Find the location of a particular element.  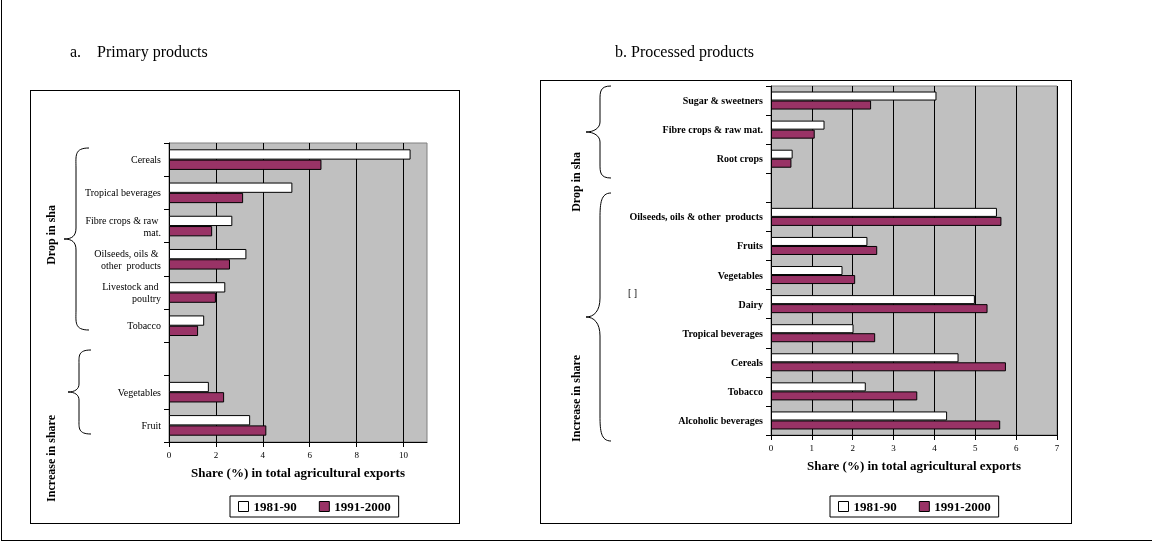

x-tick-label: 7 is located at coordinates (1057, 447).